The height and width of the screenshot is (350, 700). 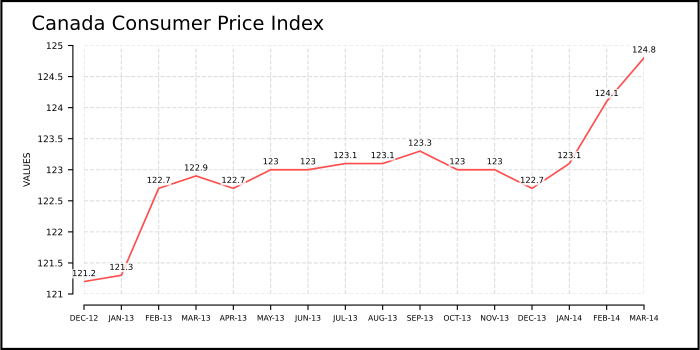 I want to click on y-tick-label: 124, so click(x=54, y=108).